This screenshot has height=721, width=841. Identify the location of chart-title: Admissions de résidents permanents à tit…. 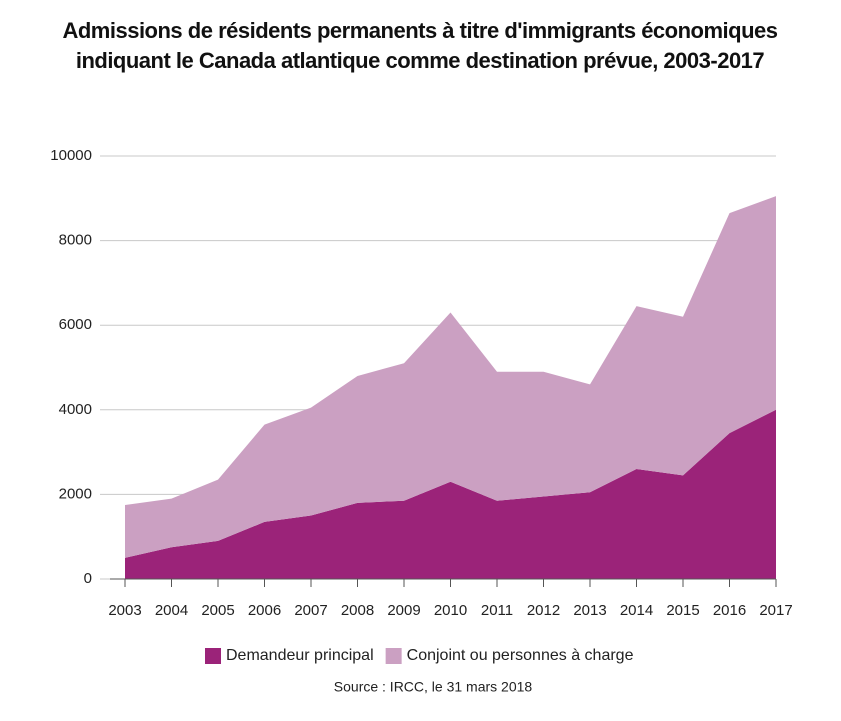
(420, 45).